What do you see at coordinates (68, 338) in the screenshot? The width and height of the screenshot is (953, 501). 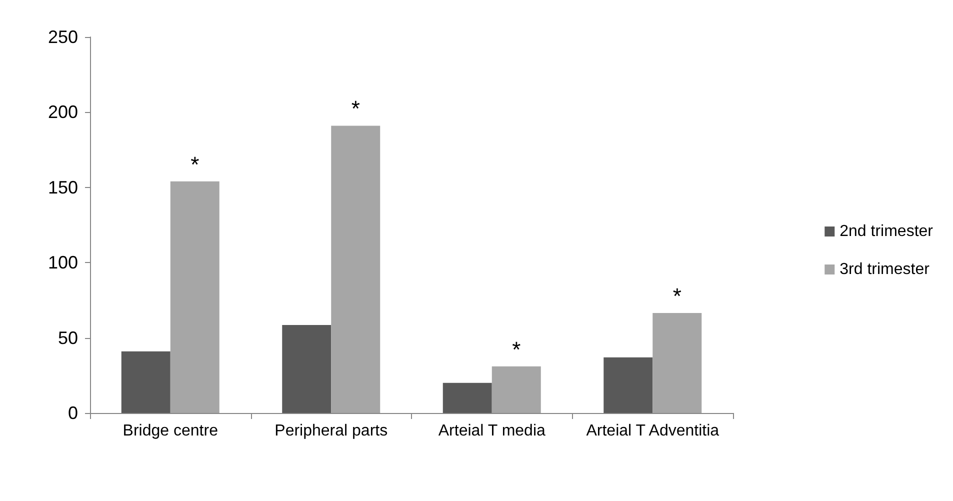 I see `y-tick-label: 50` at bounding box center [68, 338].